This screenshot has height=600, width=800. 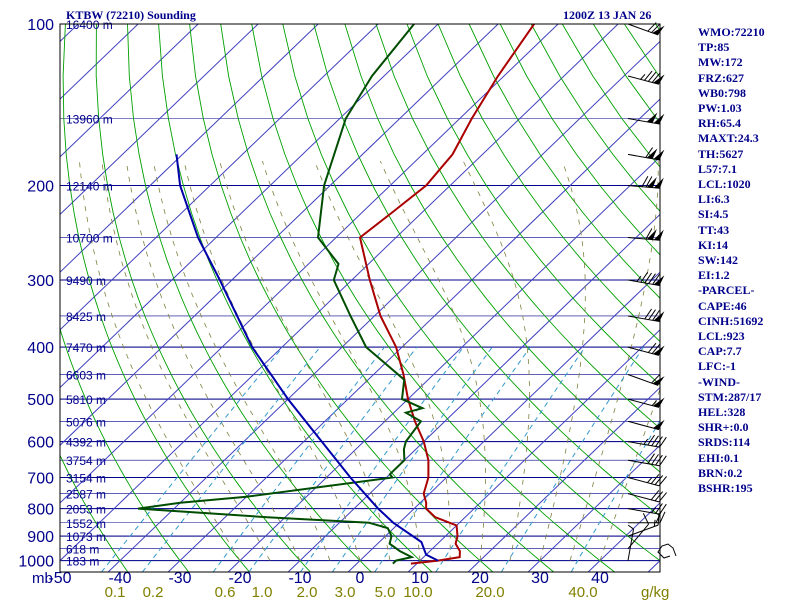 I want to click on index-row: EI:1.2, so click(x=714, y=275).